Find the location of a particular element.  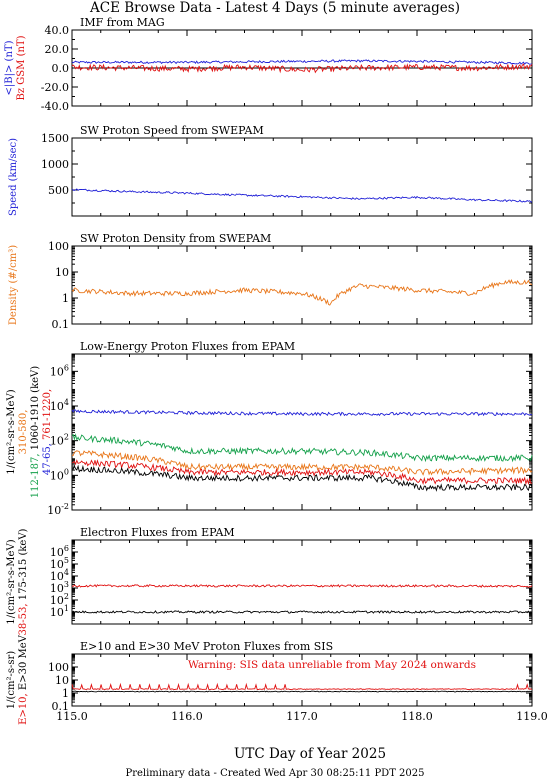

y-axis-label: Speed (km/sec) is located at coordinates (13, 177).